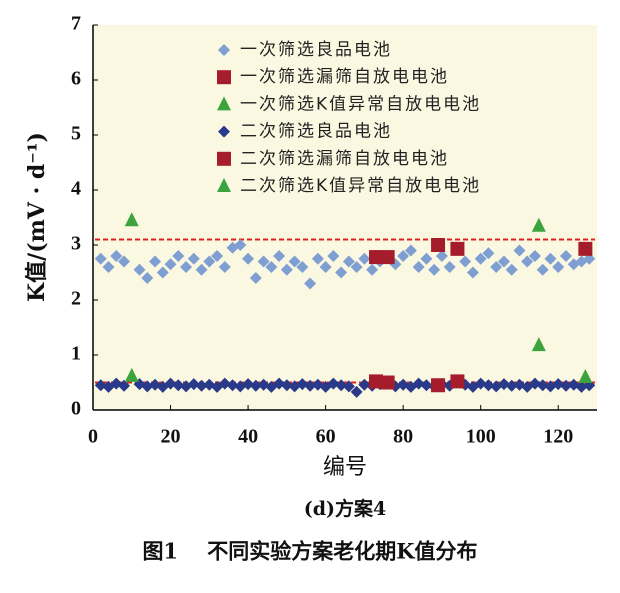 The image size is (620, 593). I want to click on y-axis-label: K值/(mV · d⁻¹), so click(37, 217).